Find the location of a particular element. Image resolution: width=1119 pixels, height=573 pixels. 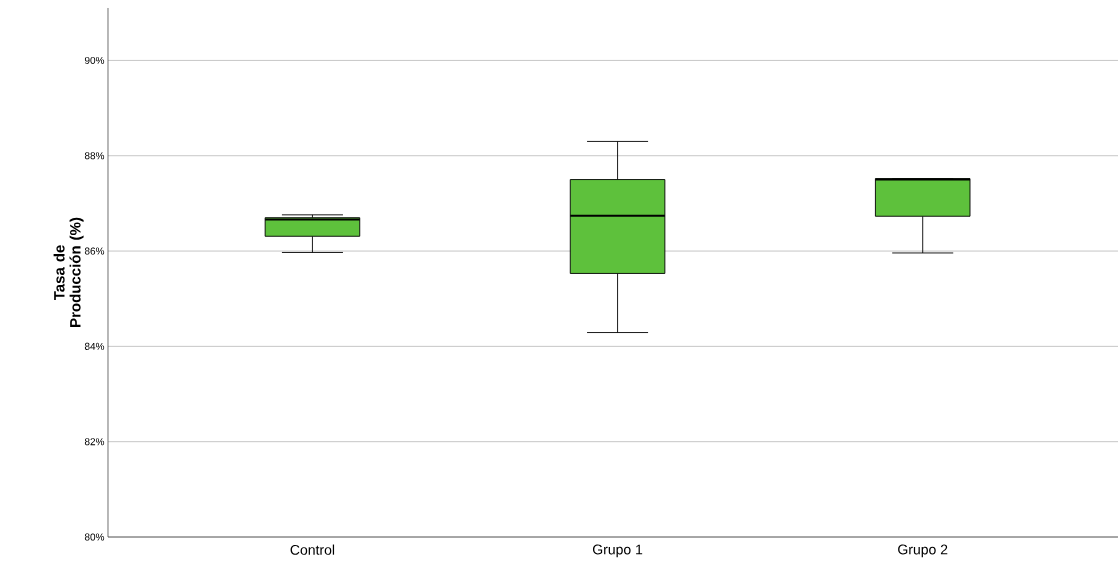

y-tick-label: 84% is located at coordinates (94, 346).